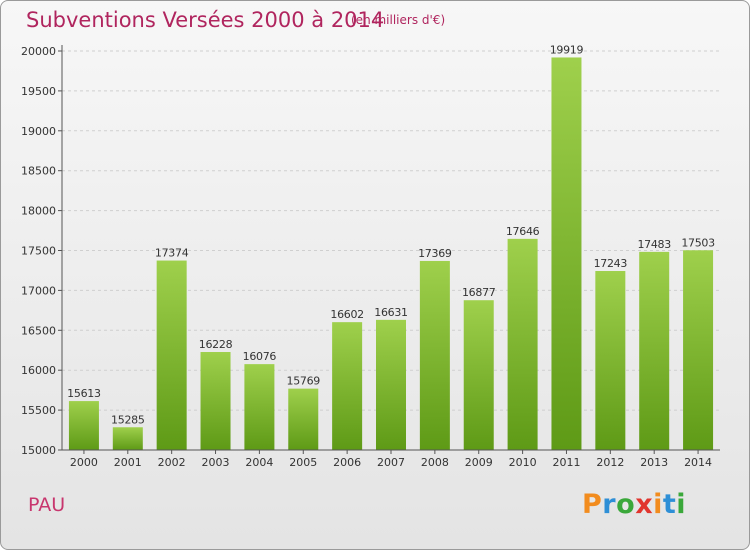 This screenshot has width=750, height=550. I want to click on logo-letter: t, so click(669, 504).